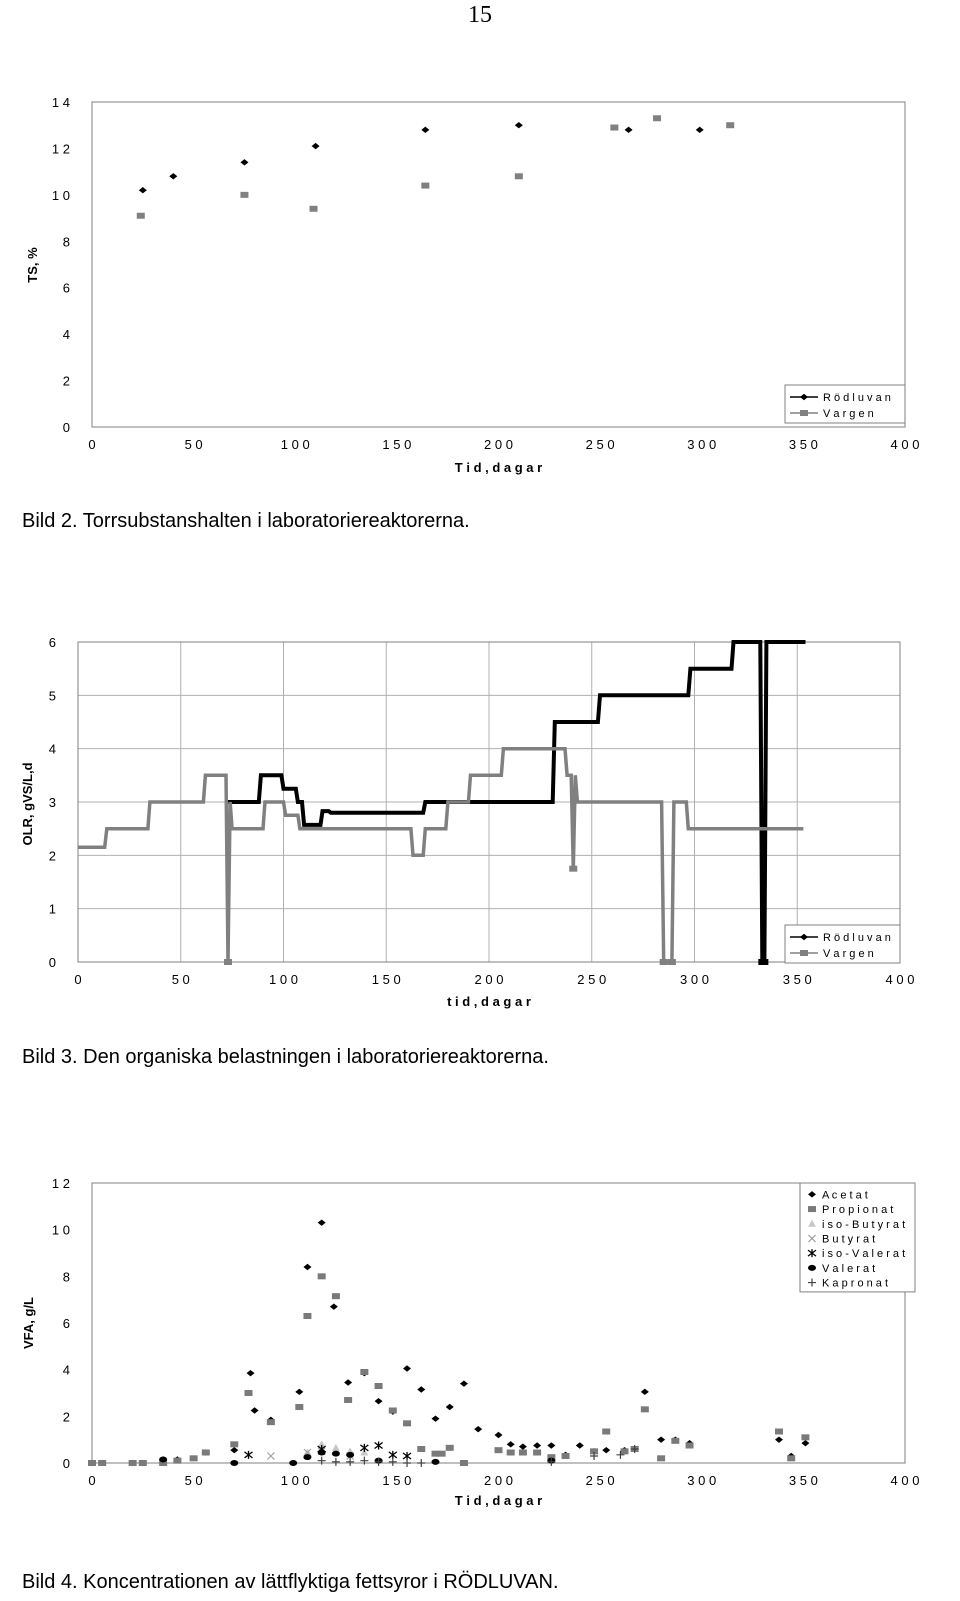 This screenshot has width=960, height=1601. Describe the element at coordinates (91, 1480) in the screenshot. I see `x-tick-label: 0` at that location.